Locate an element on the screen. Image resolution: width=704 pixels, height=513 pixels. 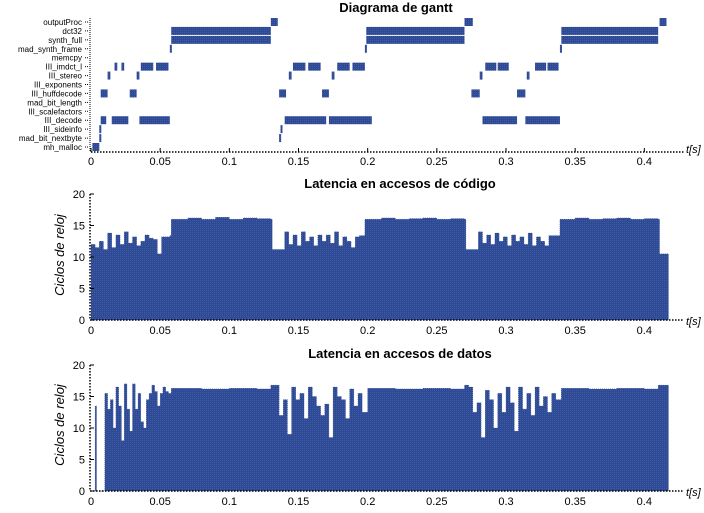
code-latency-title: Latencia en accesos de código is located at coordinates (400, 183).